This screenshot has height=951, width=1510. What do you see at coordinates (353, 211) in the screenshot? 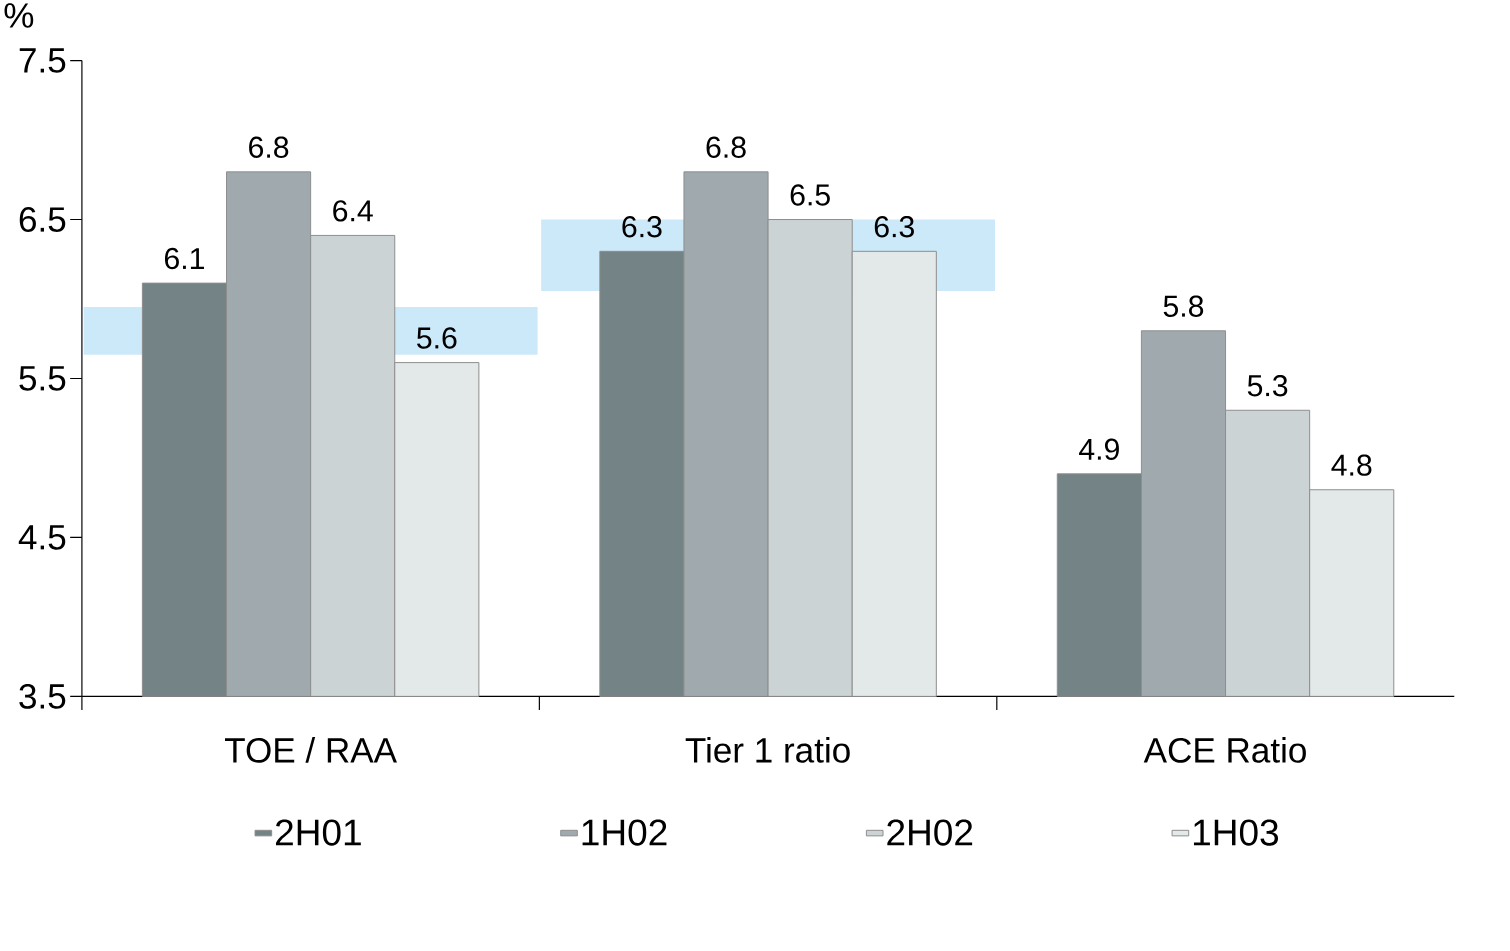
I see `data-label: 6.4` at bounding box center [353, 211].